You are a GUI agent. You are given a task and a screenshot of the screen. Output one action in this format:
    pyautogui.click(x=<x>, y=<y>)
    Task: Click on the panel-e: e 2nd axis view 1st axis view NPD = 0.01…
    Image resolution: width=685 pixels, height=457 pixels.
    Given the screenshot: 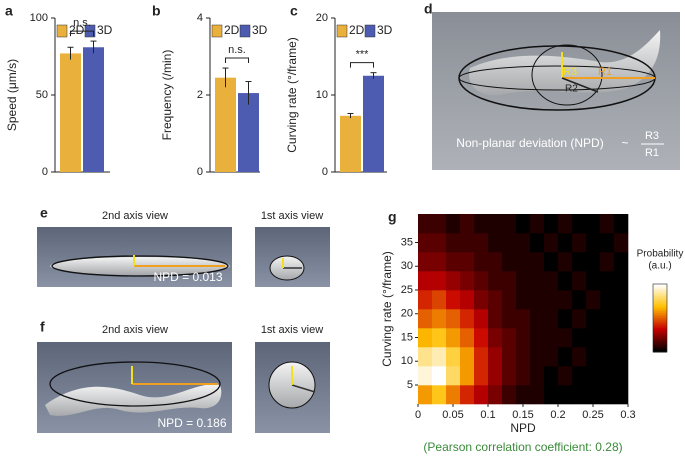 What is the action you would take?
    pyautogui.click(x=183, y=246)
    